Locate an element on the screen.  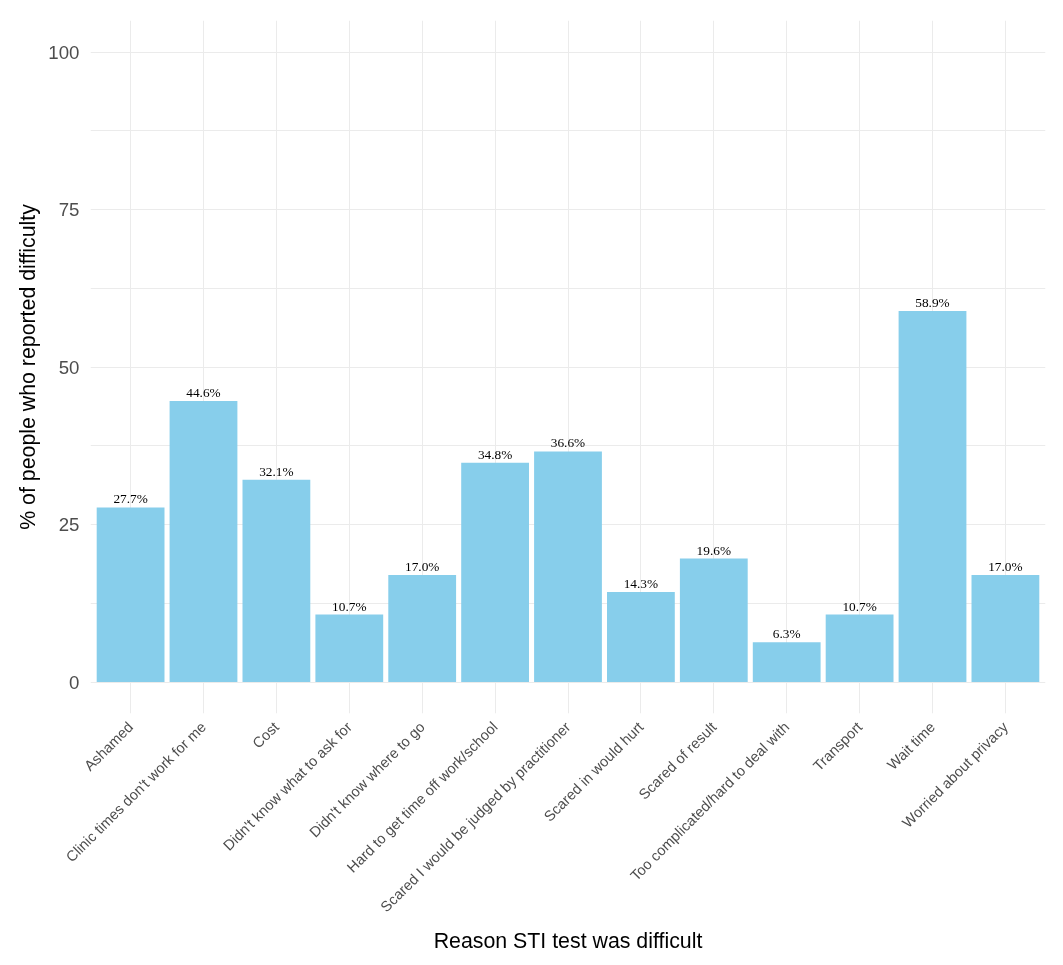
x-axis-title: Reason STI test was difficult is located at coordinates (568, 940).